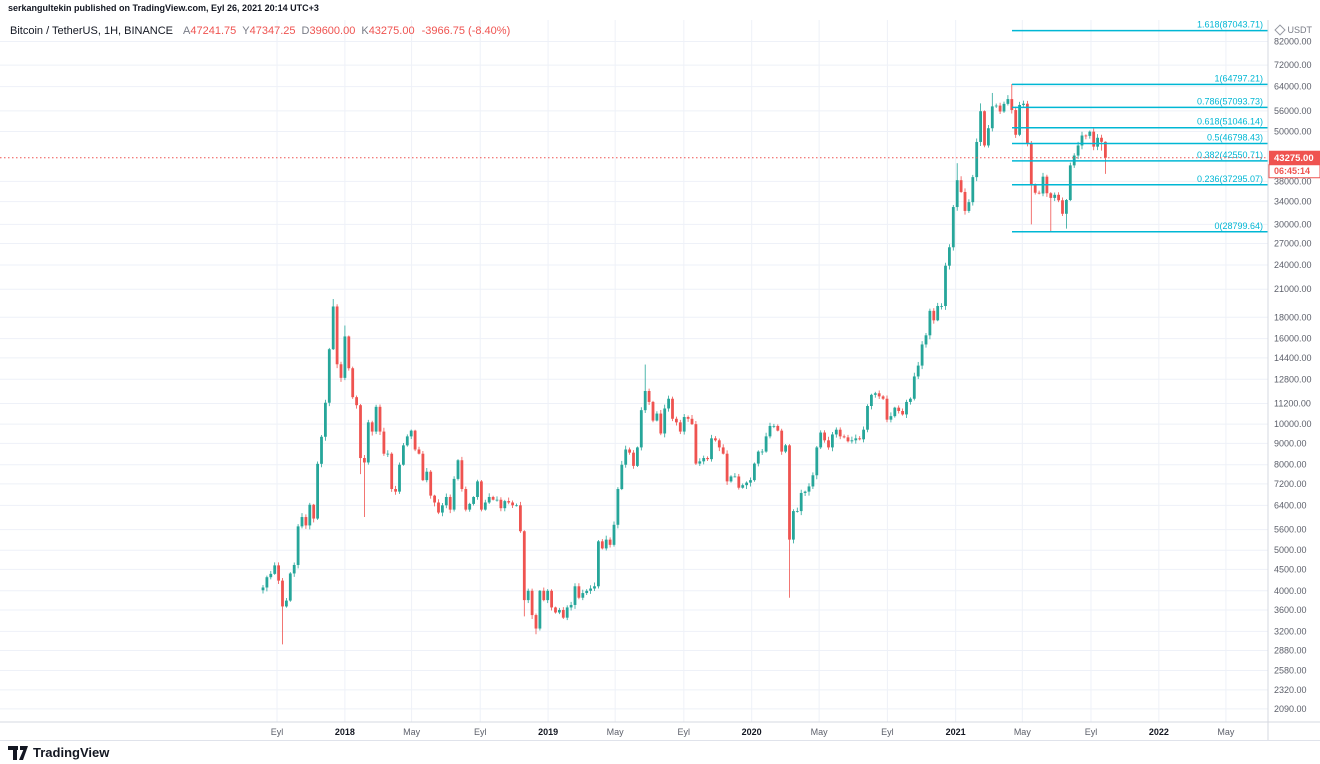 Image resolution: width=1320 pixels, height=764 pixels. Describe the element at coordinates (548, 732) in the screenshot. I see `svg-text: 2019` at that location.